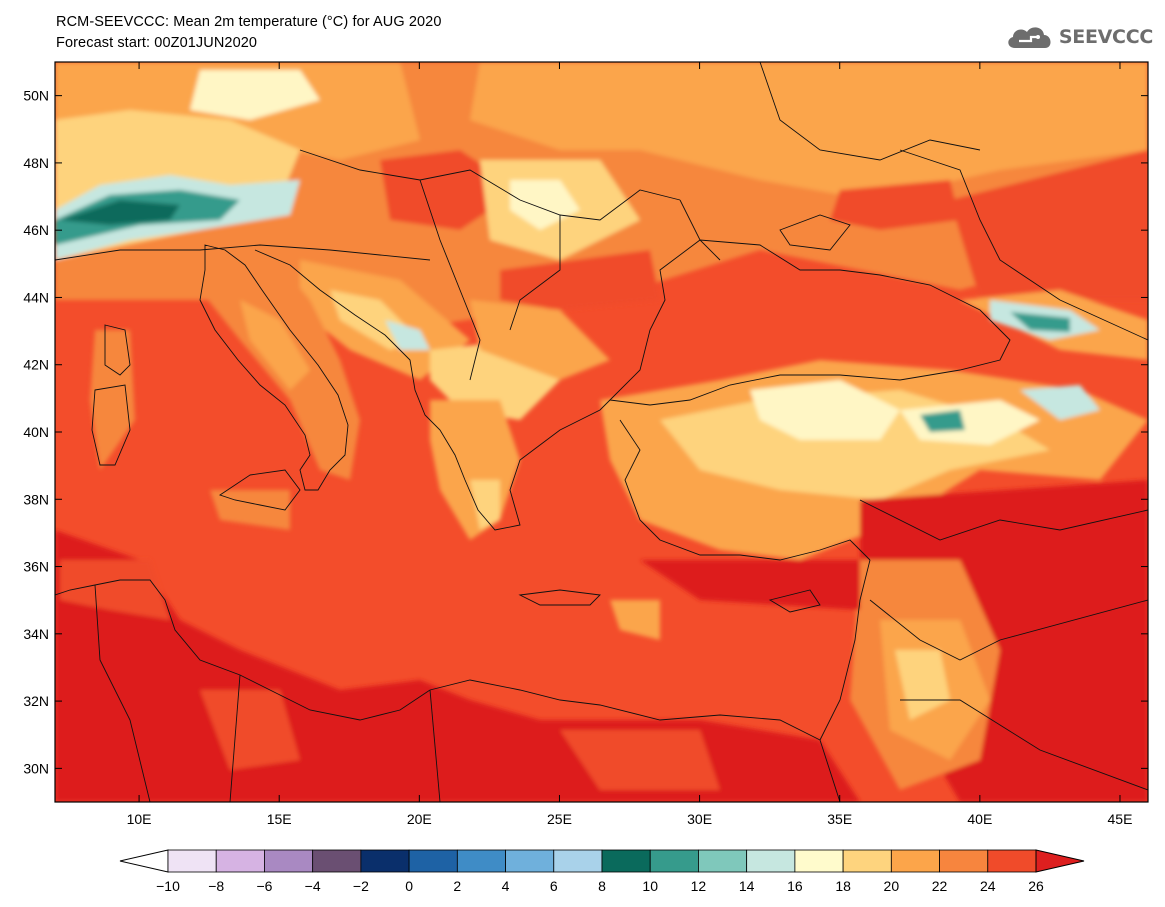  I want to click on colorbar-label: 0, so click(409, 886).